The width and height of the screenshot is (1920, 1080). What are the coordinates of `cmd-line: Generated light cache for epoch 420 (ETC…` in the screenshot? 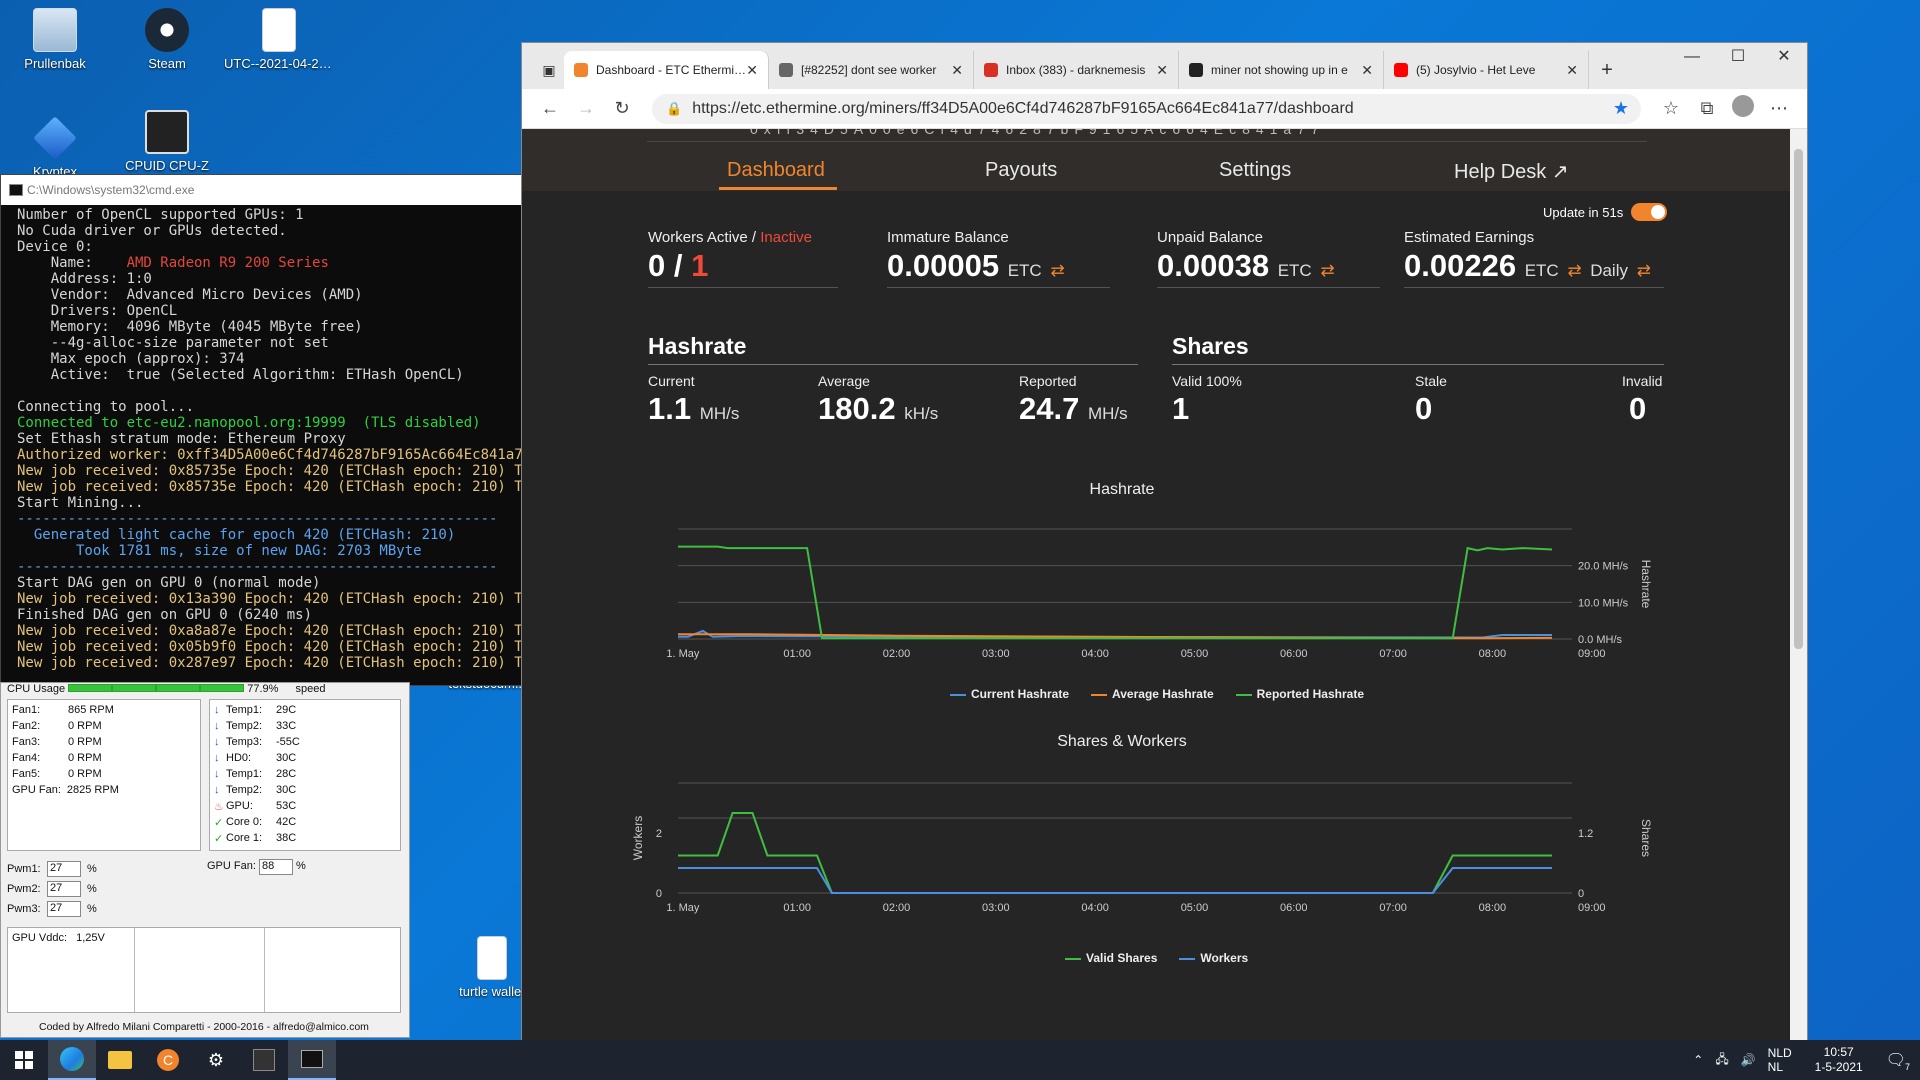 It's located at (269, 535).